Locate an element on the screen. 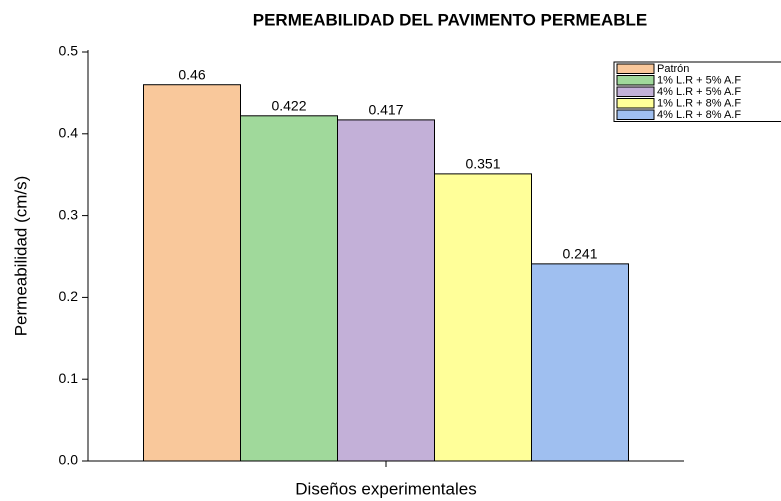 This screenshot has width=781, height=501. data-label: 0.417 is located at coordinates (385, 110).